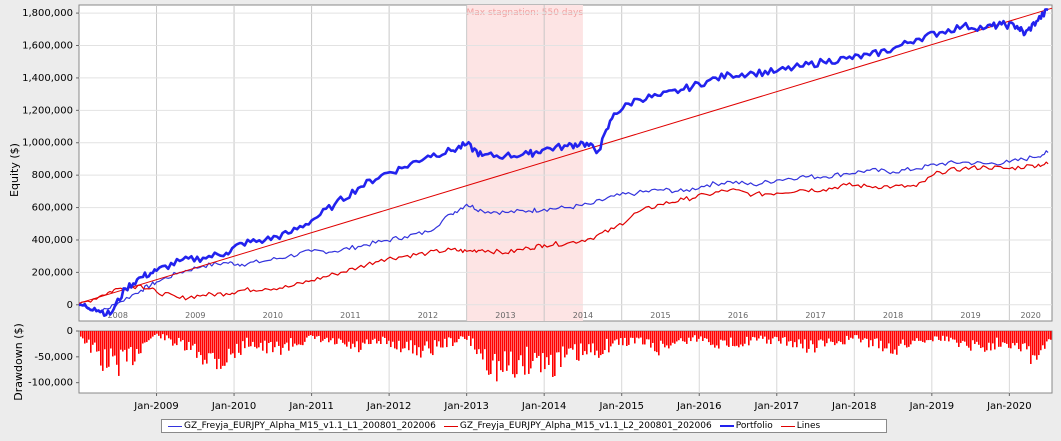  I want to click on equity-tick-label: 0, so click(70, 305).